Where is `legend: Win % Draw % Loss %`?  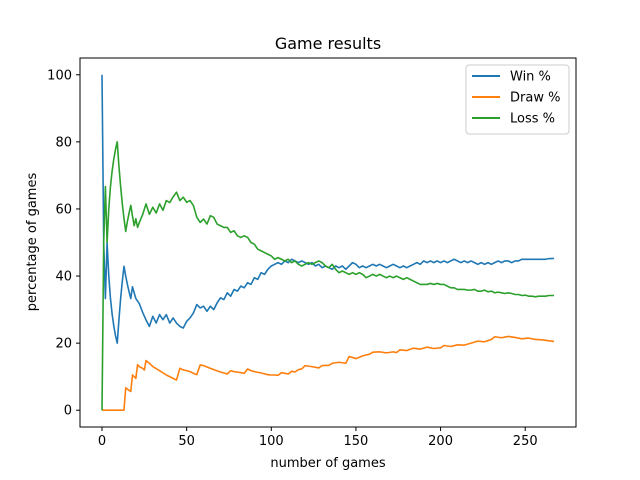
legend: Win % Draw % Loss % is located at coordinates (517, 99).